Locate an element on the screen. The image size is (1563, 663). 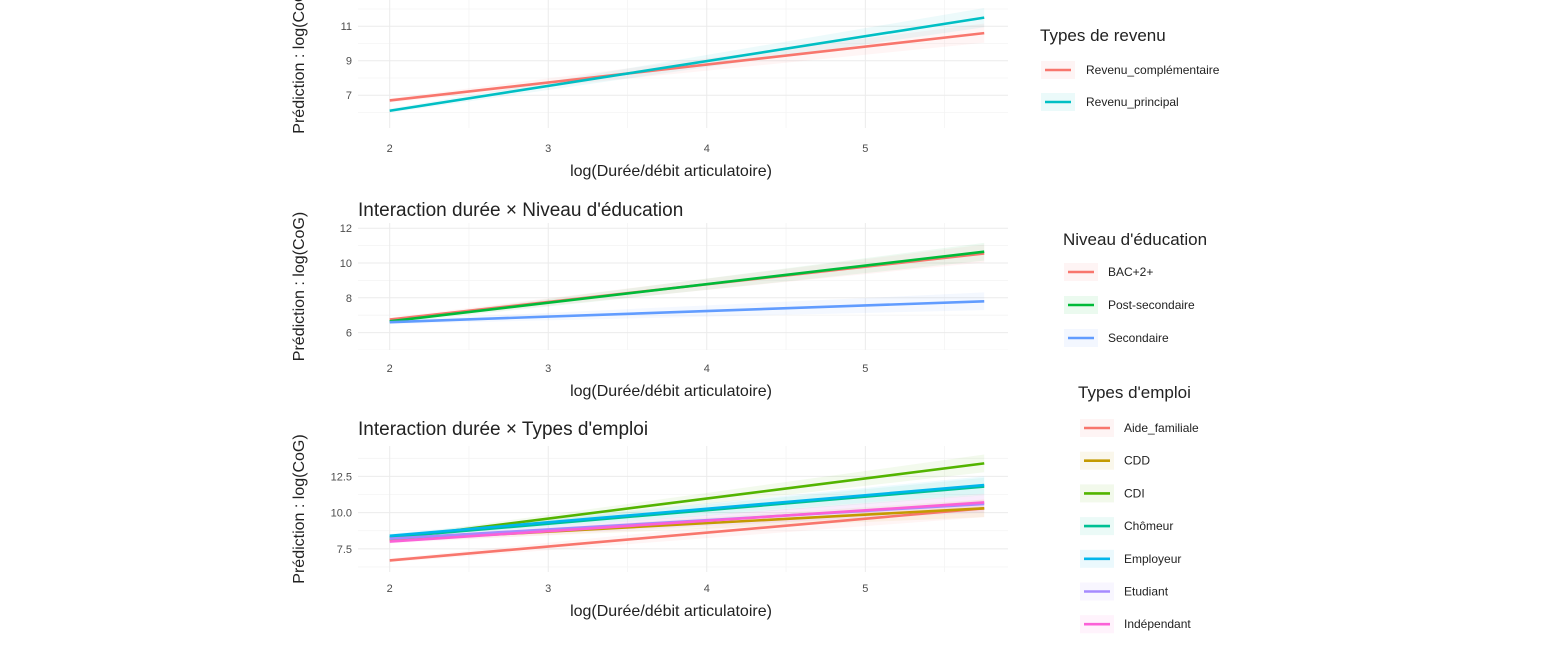
legend-label-2: Post-secondaire is located at coordinates (1151, 305).